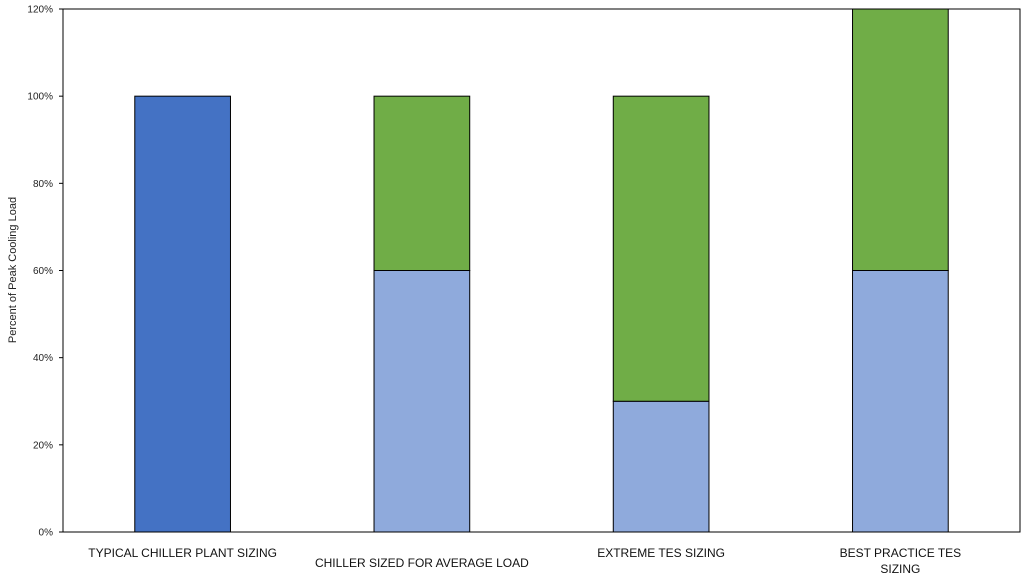 Image resolution: width=1027 pixels, height=584 pixels. What do you see at coordinates (46, 533) in the screenshot?
I see `y-tick-label: 0%` at bounding box center [46, 533].